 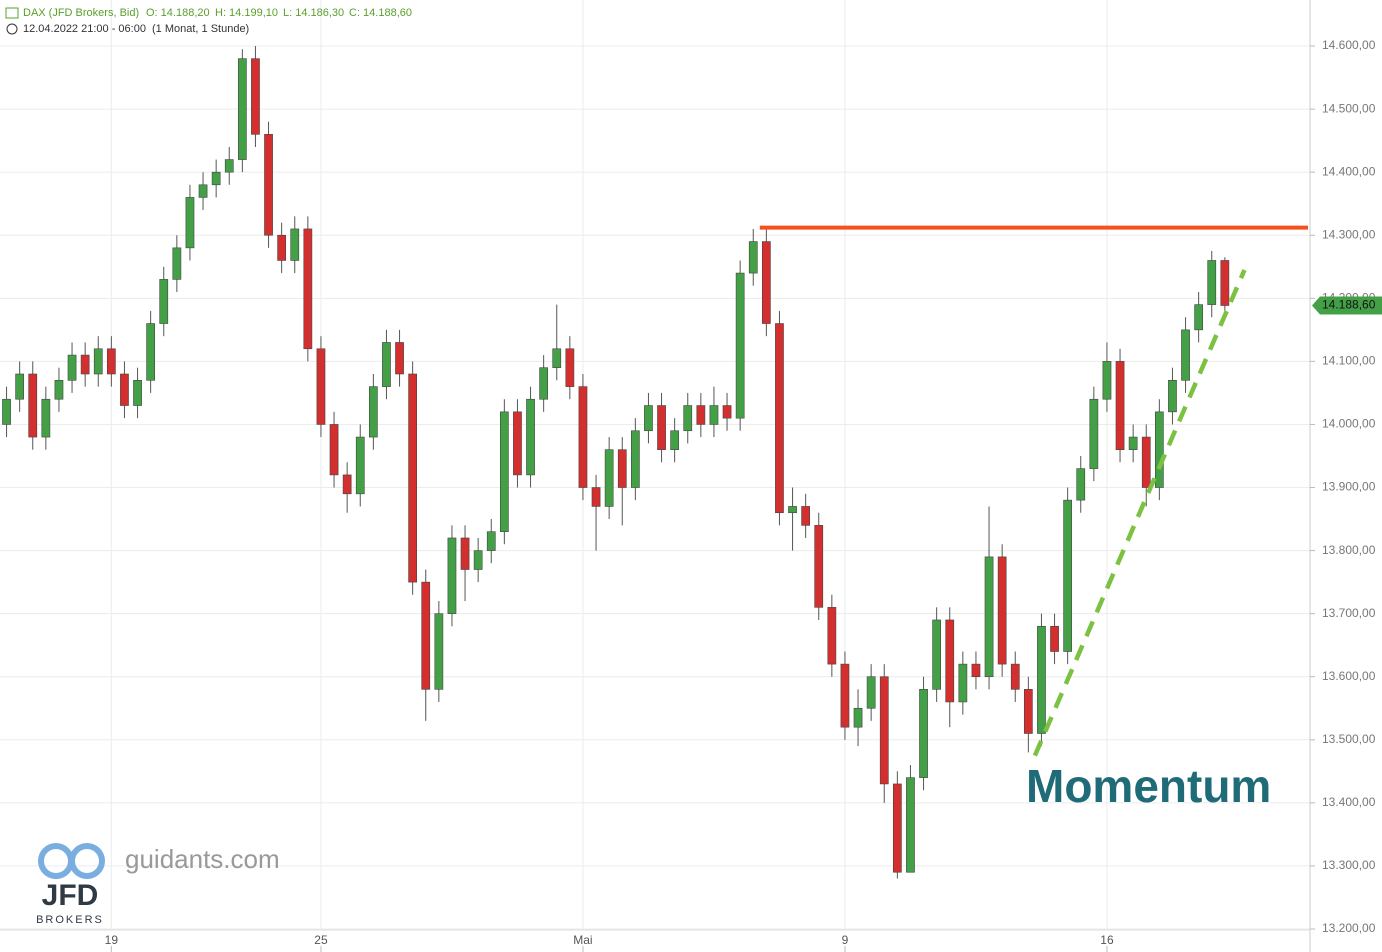 What do you see at coordinates (202, 859) in the screenshot?
I see `logo-site: guidants.com` at bounding box center [202, 859].